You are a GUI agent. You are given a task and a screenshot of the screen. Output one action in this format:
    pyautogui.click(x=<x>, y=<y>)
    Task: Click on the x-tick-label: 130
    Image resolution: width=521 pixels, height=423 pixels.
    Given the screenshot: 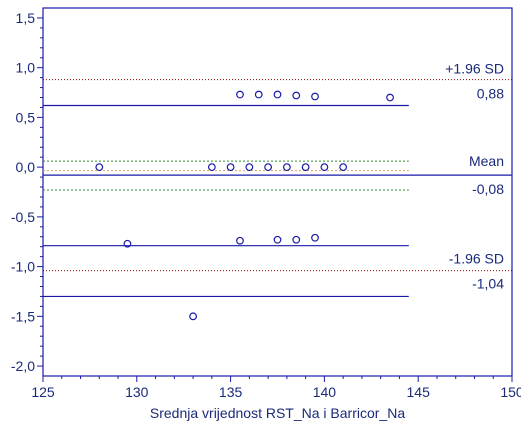 What is the action you would take?
    pyautogui.click(x=137, y=392)
    